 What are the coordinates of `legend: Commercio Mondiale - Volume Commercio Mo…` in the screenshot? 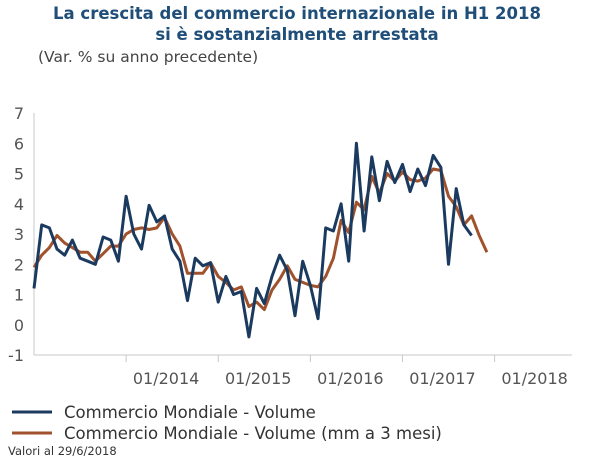 It's located at (227, 423).